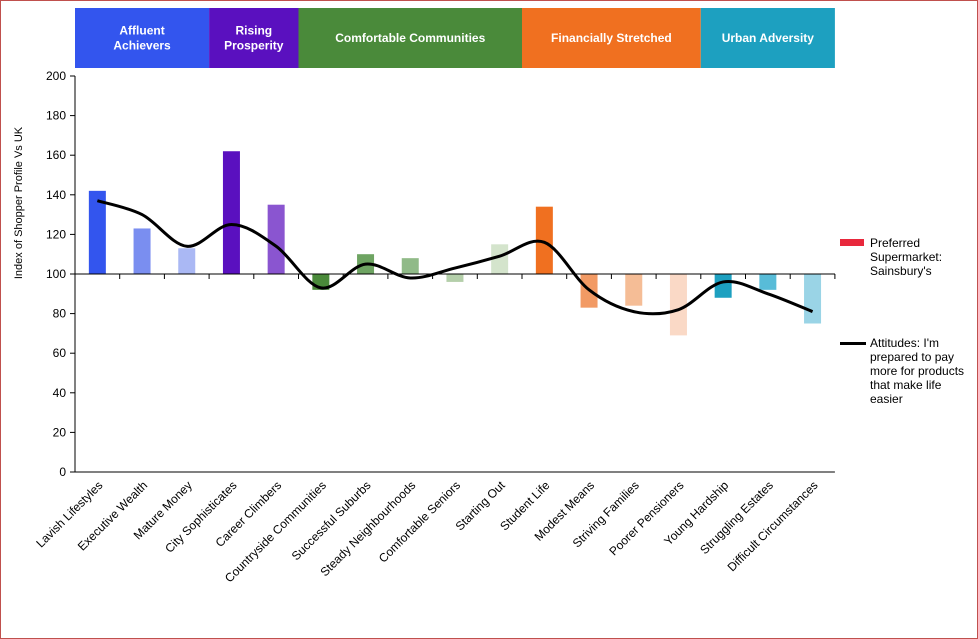 Image resolution: width=978 pixels, height=639 pixels. Describe the element at coordinates (56, 155) in the screenshot. I see `y-tick-label-8: 160` at that location.